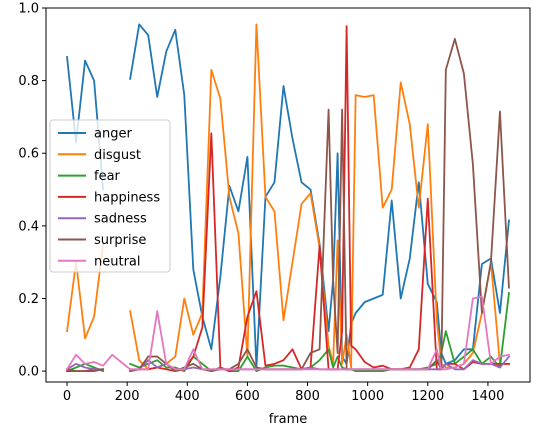 The width and height of the screenshot is (547, 436). What do you see at coordinates (107, 176) in the screenshot?
I see `legend-label-fear: fear` at bounding box center [107, 176].